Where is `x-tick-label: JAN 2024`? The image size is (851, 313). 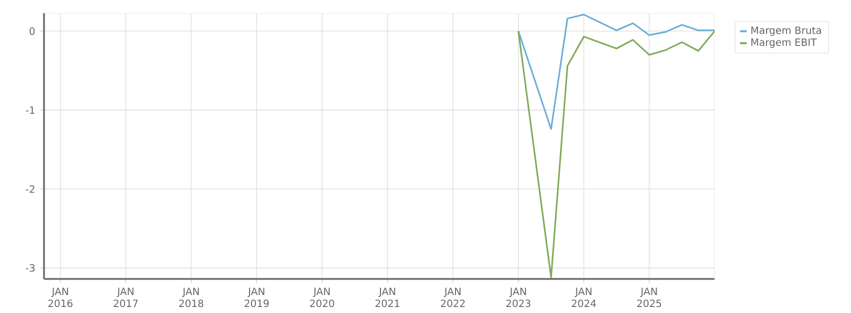
x-tick-label: JAN 2024 is located at coordinates (584, 298).